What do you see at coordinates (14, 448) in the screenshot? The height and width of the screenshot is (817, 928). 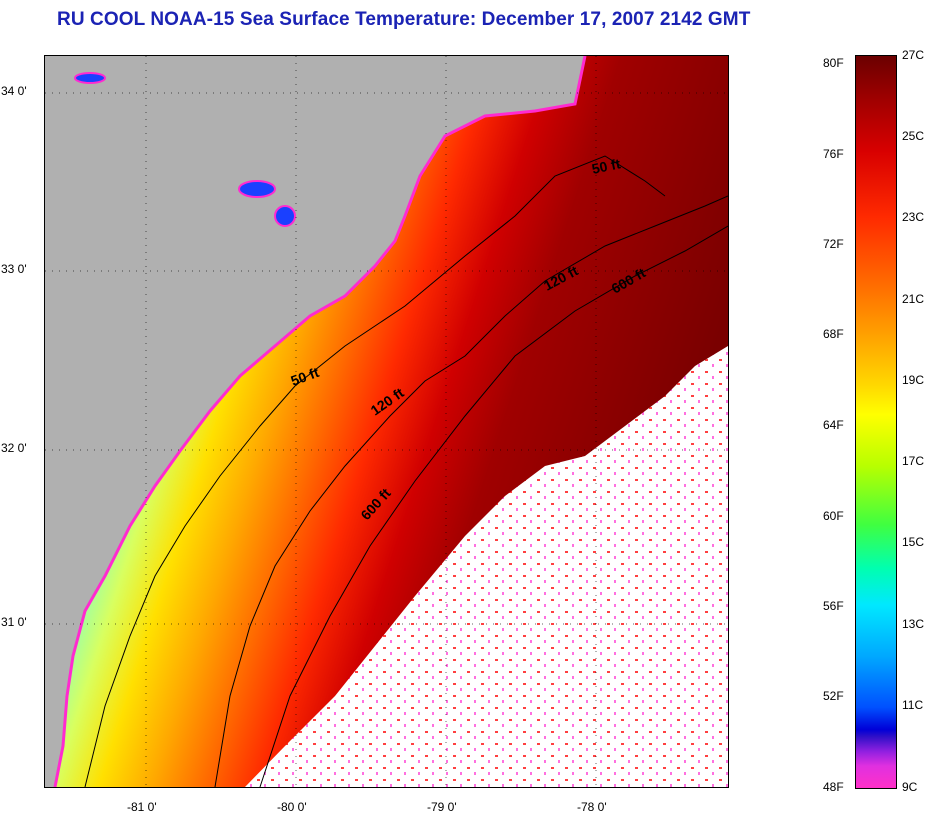 I see `lat-label: 32 0'` at bounding box center [14, 448].